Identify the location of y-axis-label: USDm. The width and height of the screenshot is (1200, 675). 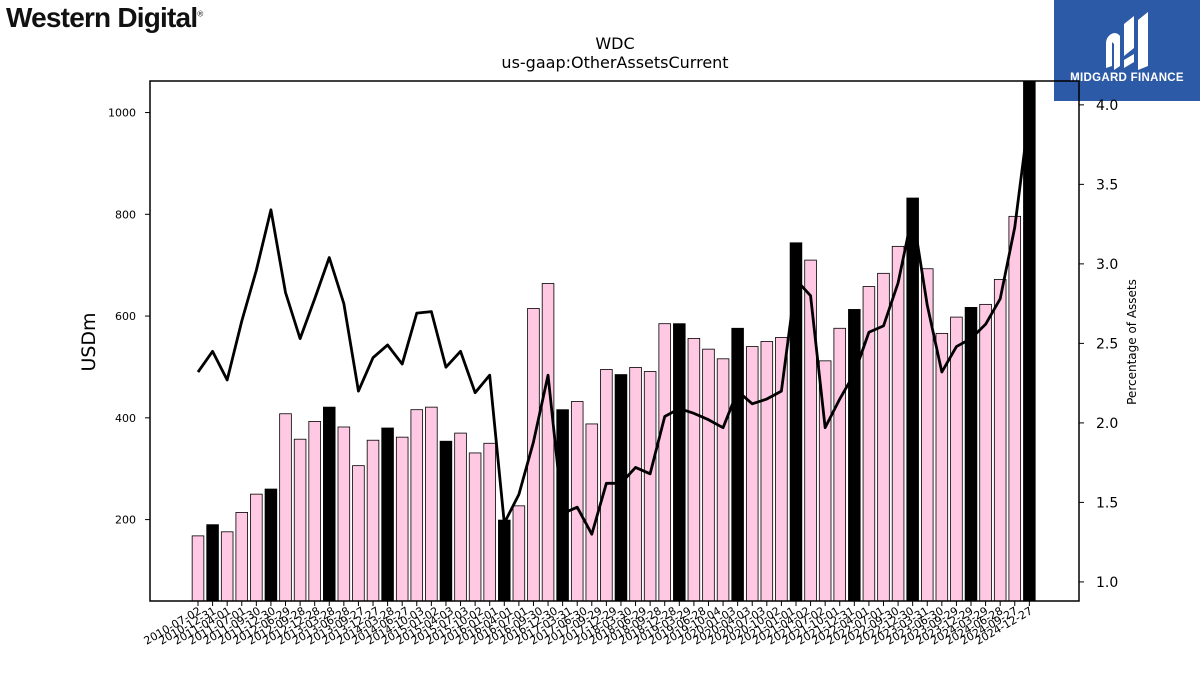
(89, 341).